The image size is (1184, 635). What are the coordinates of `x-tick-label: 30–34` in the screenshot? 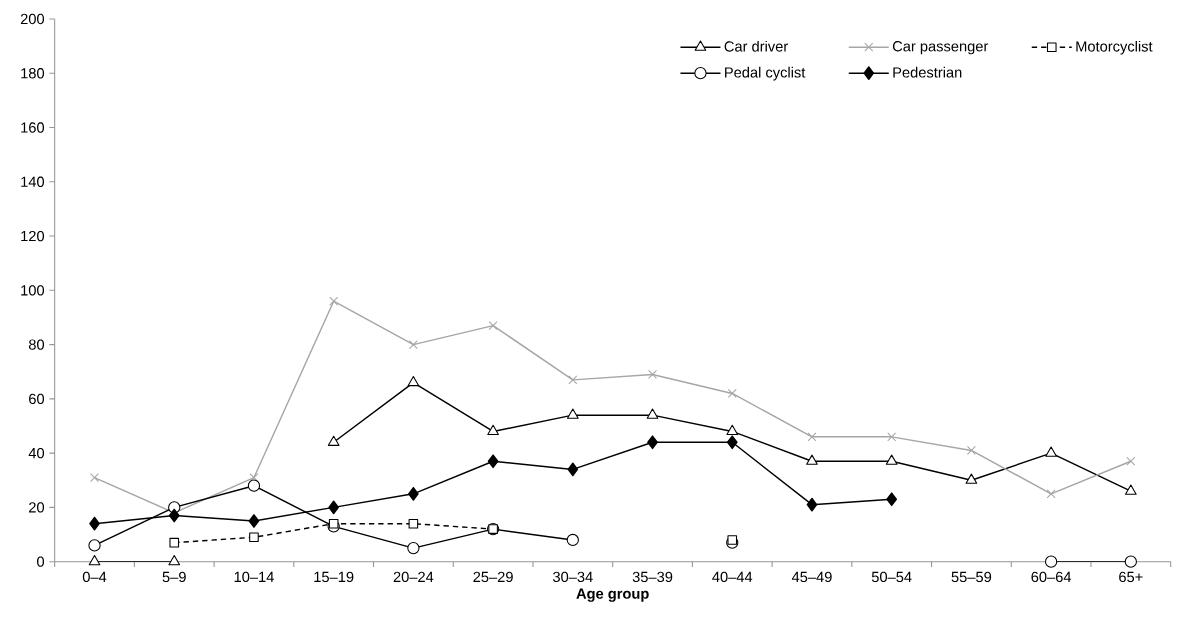 It's located at (572, 577).